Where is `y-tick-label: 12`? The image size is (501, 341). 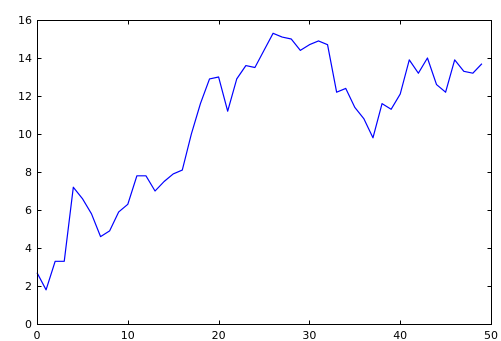 y-tick-label: 12 is located at coordinates (25, 96).